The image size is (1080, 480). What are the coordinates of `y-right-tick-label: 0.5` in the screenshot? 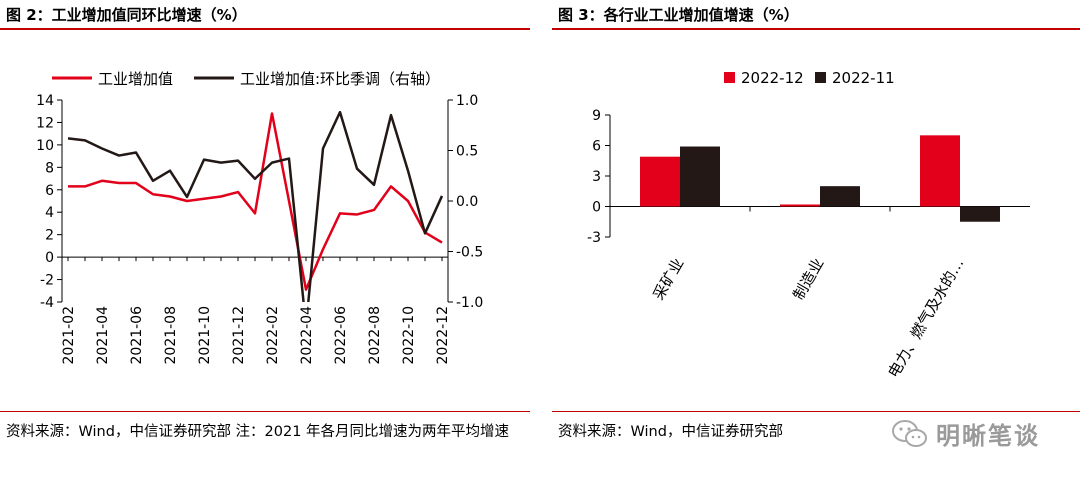 It's located at (467, 152).